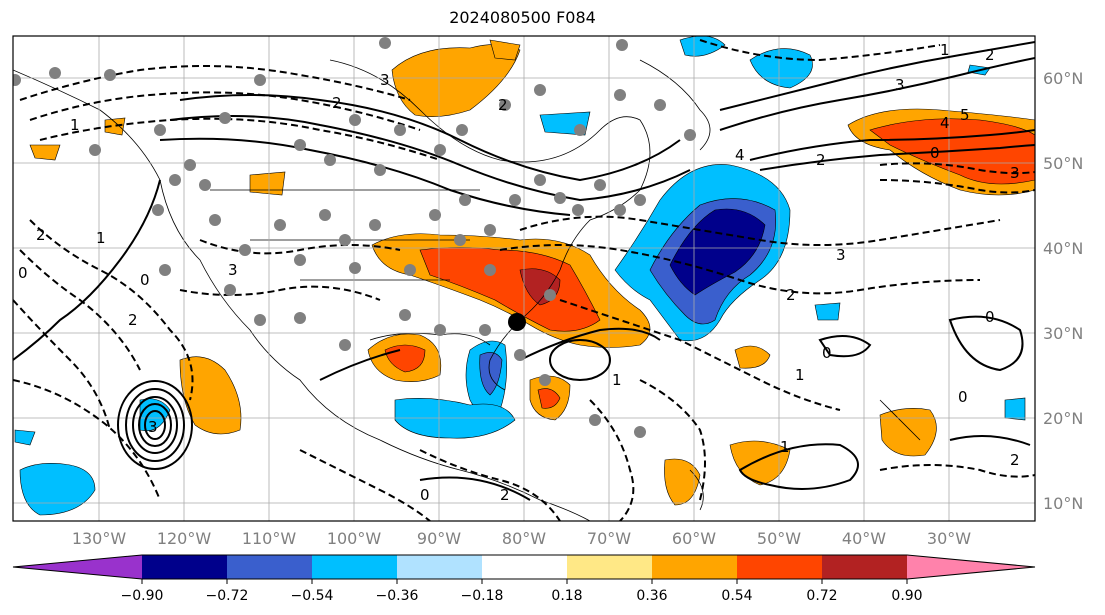  I want to click on map-title: 2024080500 F084, so click(522, 17).